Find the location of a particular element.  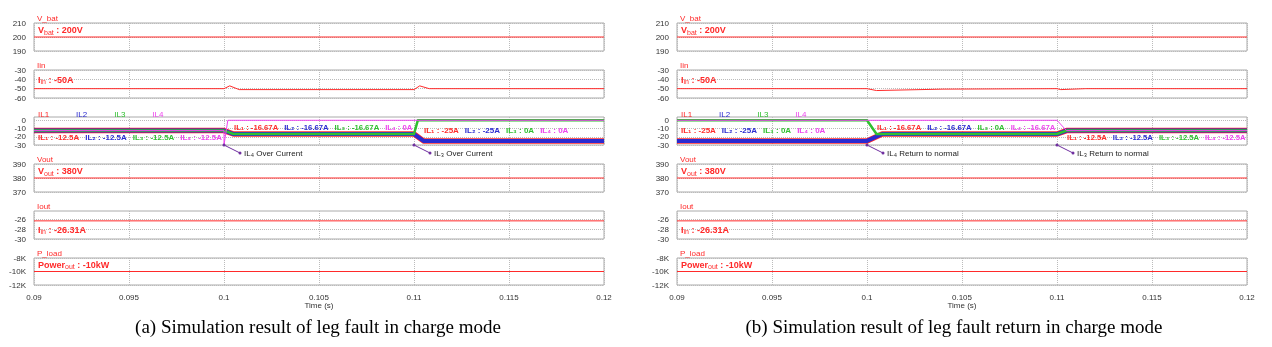

series-label: IL1 is located at coordinates (44, 114).